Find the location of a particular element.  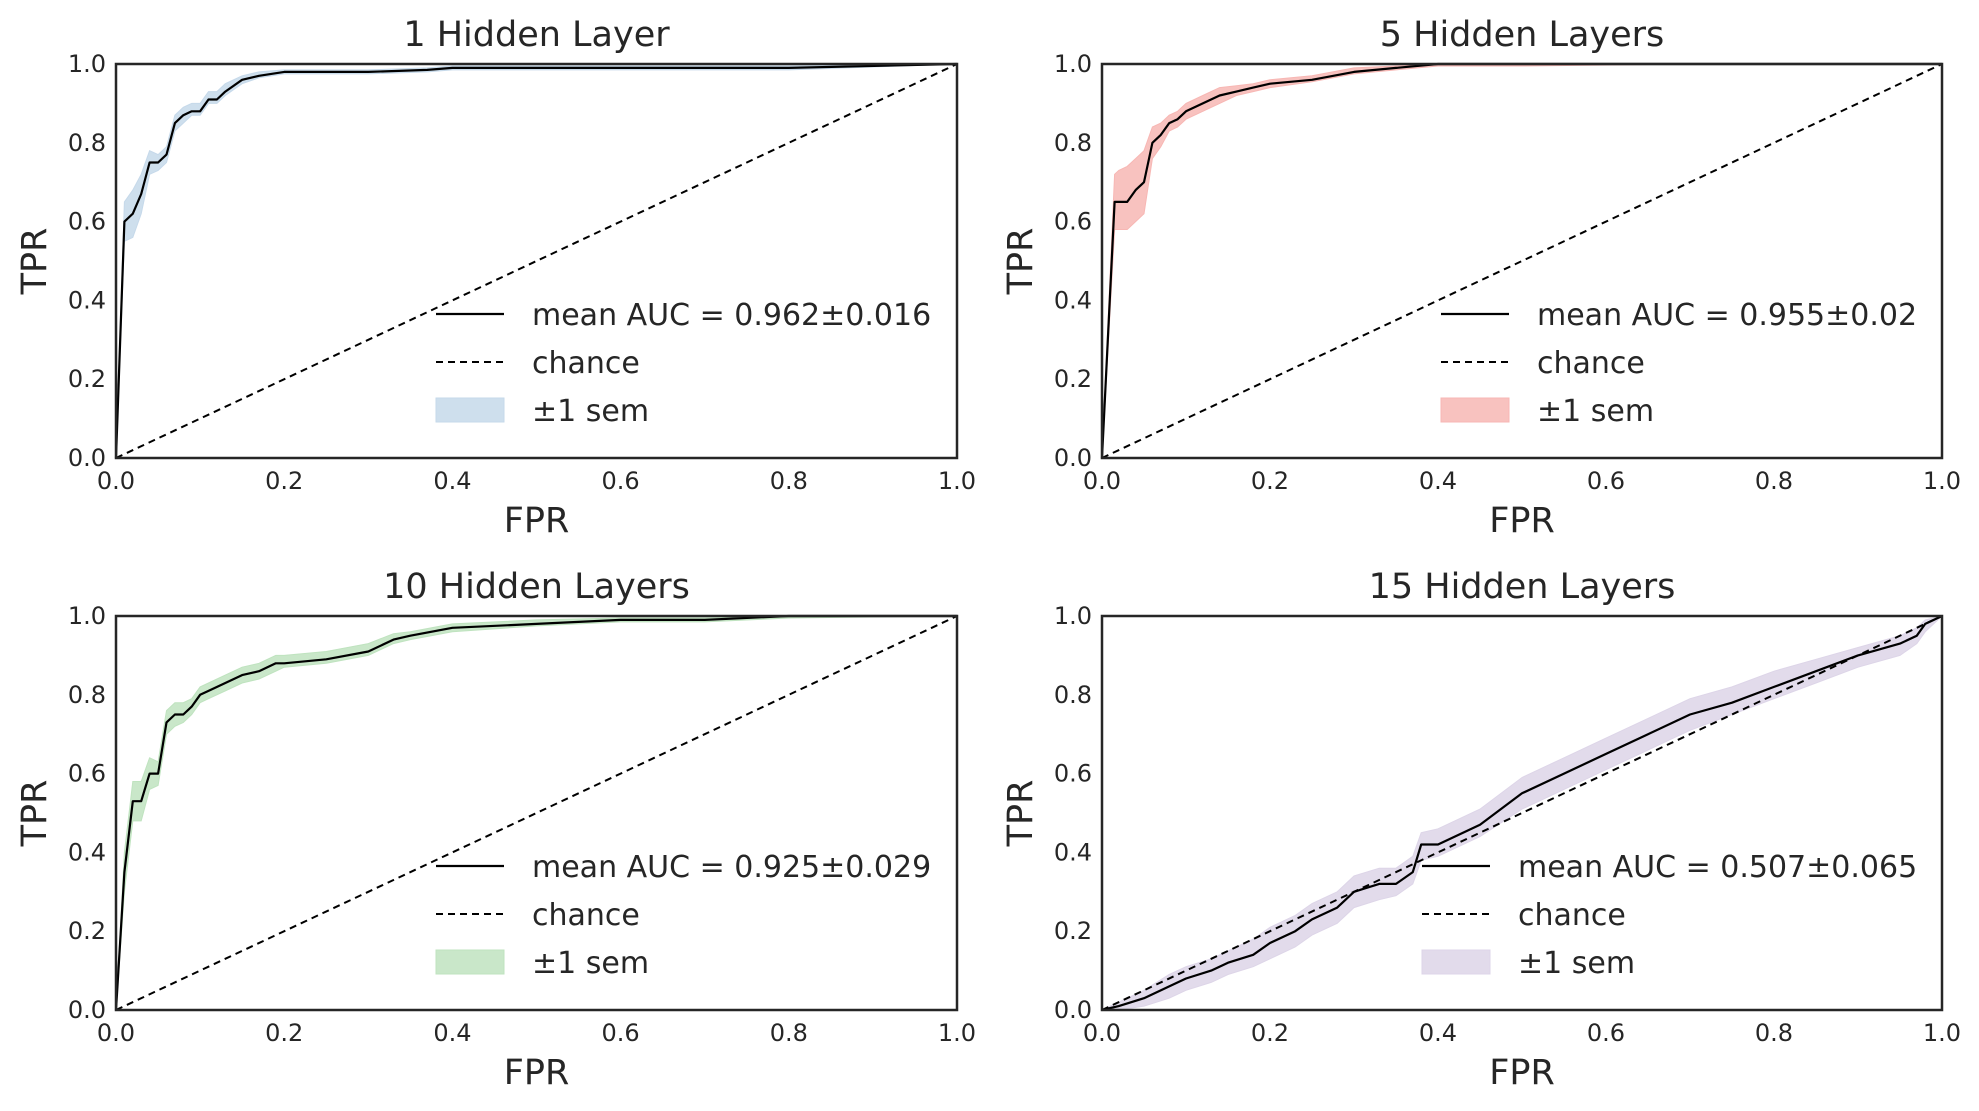

legend-mean-label: mean AUC = 0.955±0.02 is located at coordinates (1727, 315).